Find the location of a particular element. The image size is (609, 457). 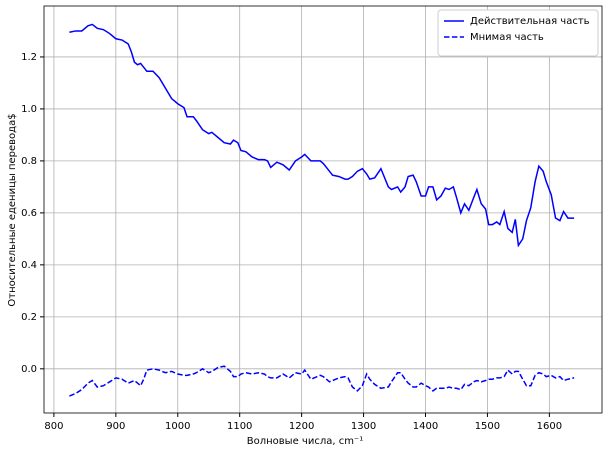

x-tick-label: 1300 is located at coordinates (363, 426).